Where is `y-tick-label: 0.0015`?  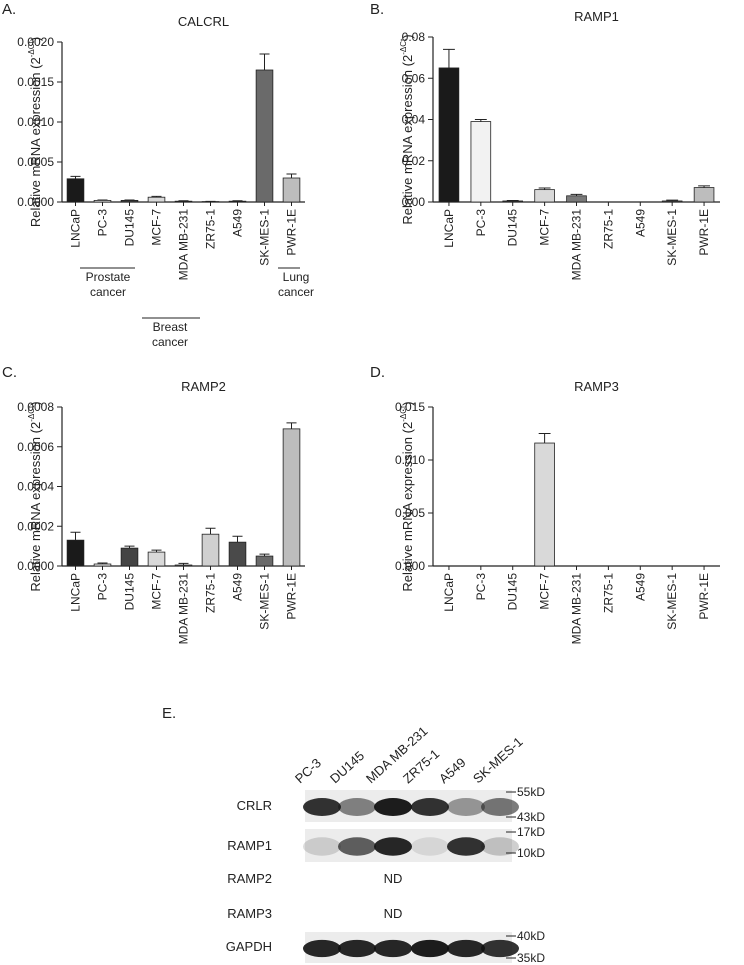
y-tick-label: 0.0015 is located at coordinates (35, 82).